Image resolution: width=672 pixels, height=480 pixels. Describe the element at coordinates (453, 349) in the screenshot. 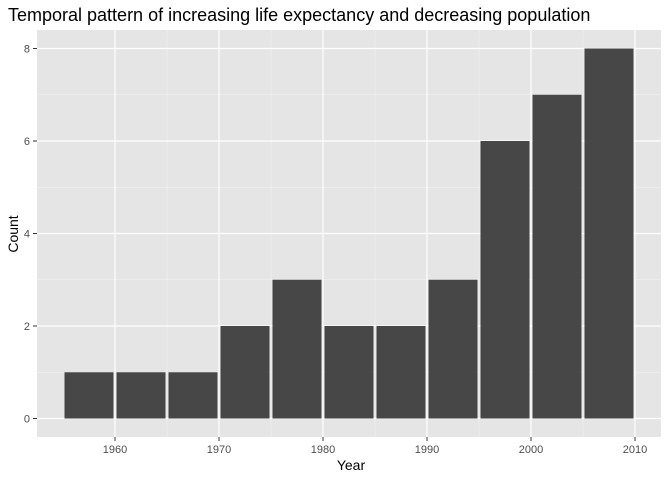

I see `bar-1990-1995` at that location.